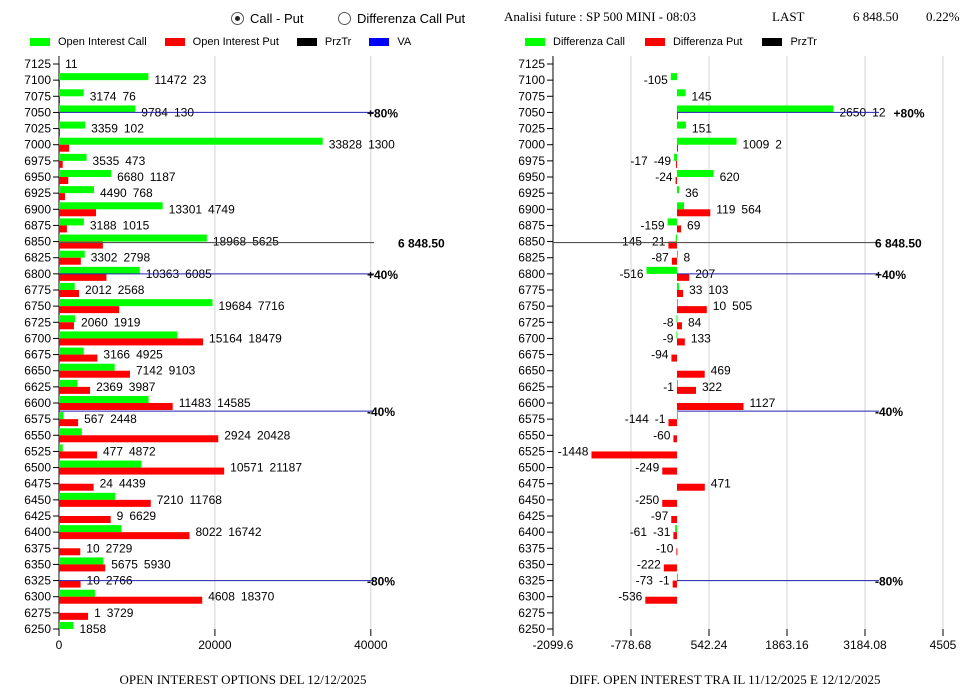 This screenshot has height=689, width=971. Describe the element at coordinates (788, 16) in the screenshot. I see `last-label: LAST` at that location.